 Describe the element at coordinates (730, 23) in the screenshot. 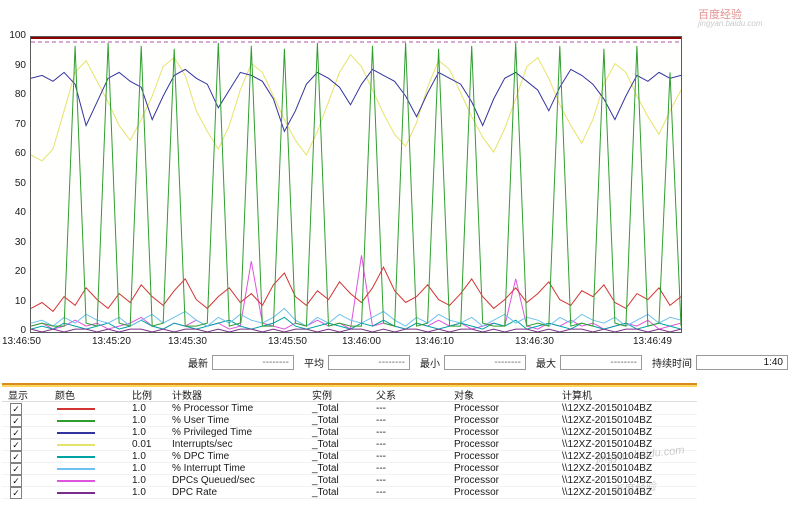

I see `watermark-site-top: jingyan.baidu.com` at that location.